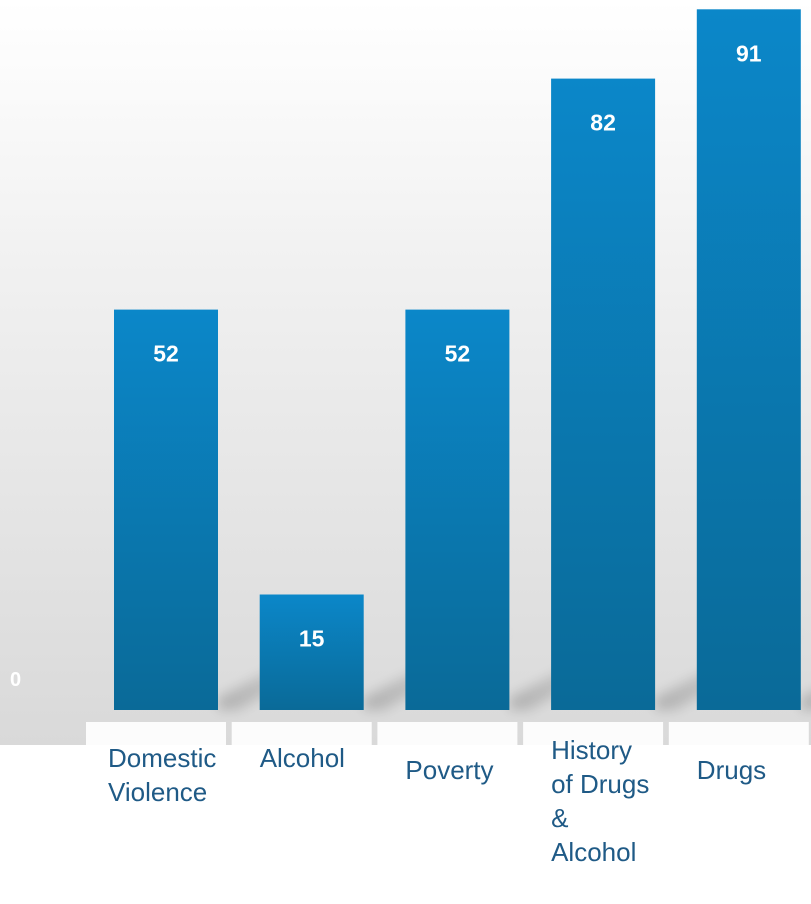 Image resolution: width=811 pixels, height=904 pixels. I want to click on category-label: &, so click(559, 818).